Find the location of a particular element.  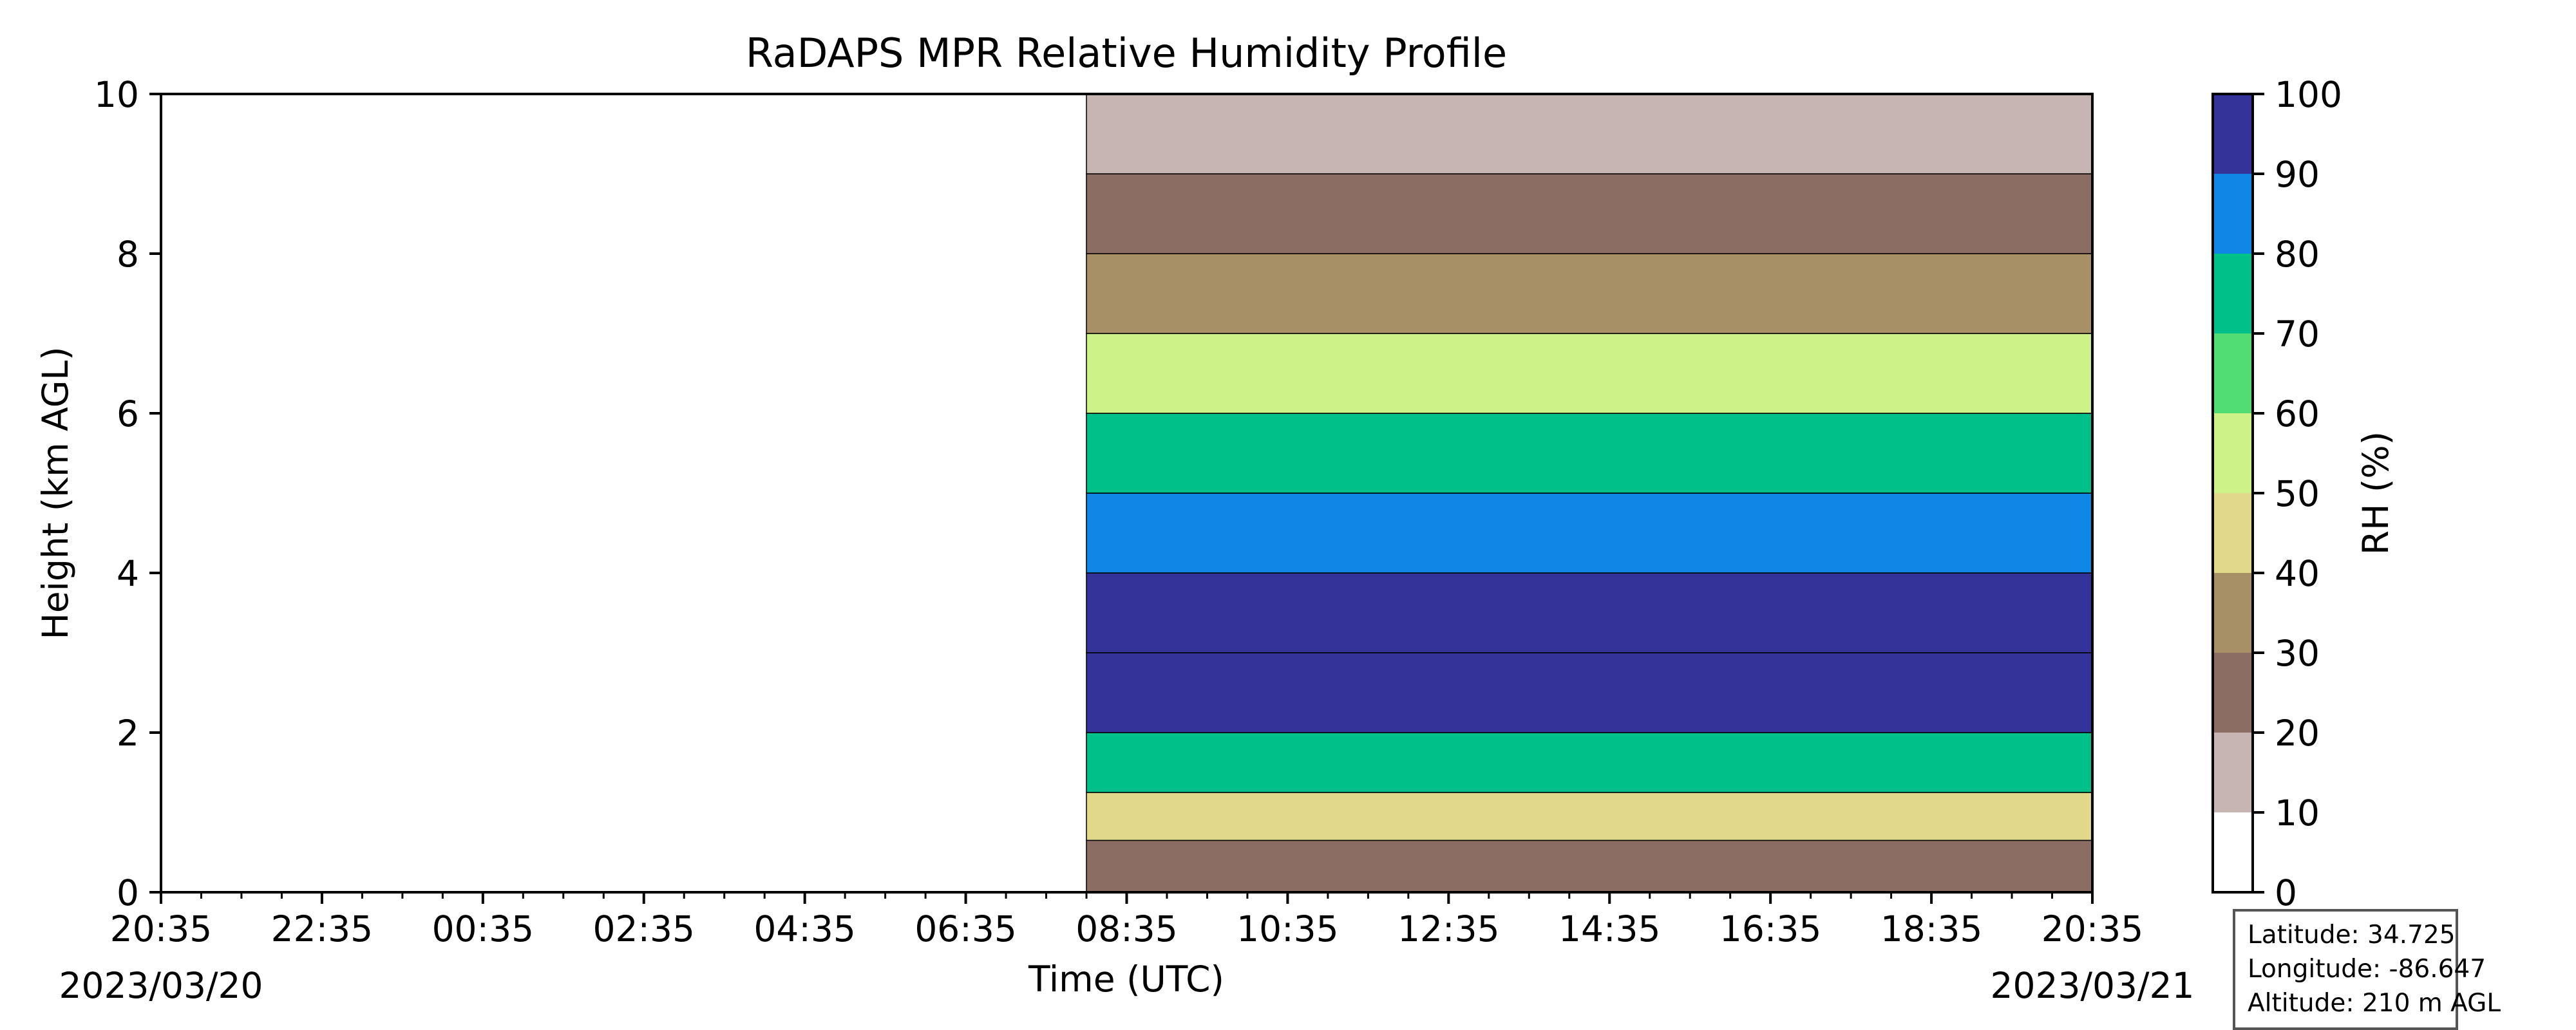

x-tick-label: 22:35 is located at coordinates (322, 929).